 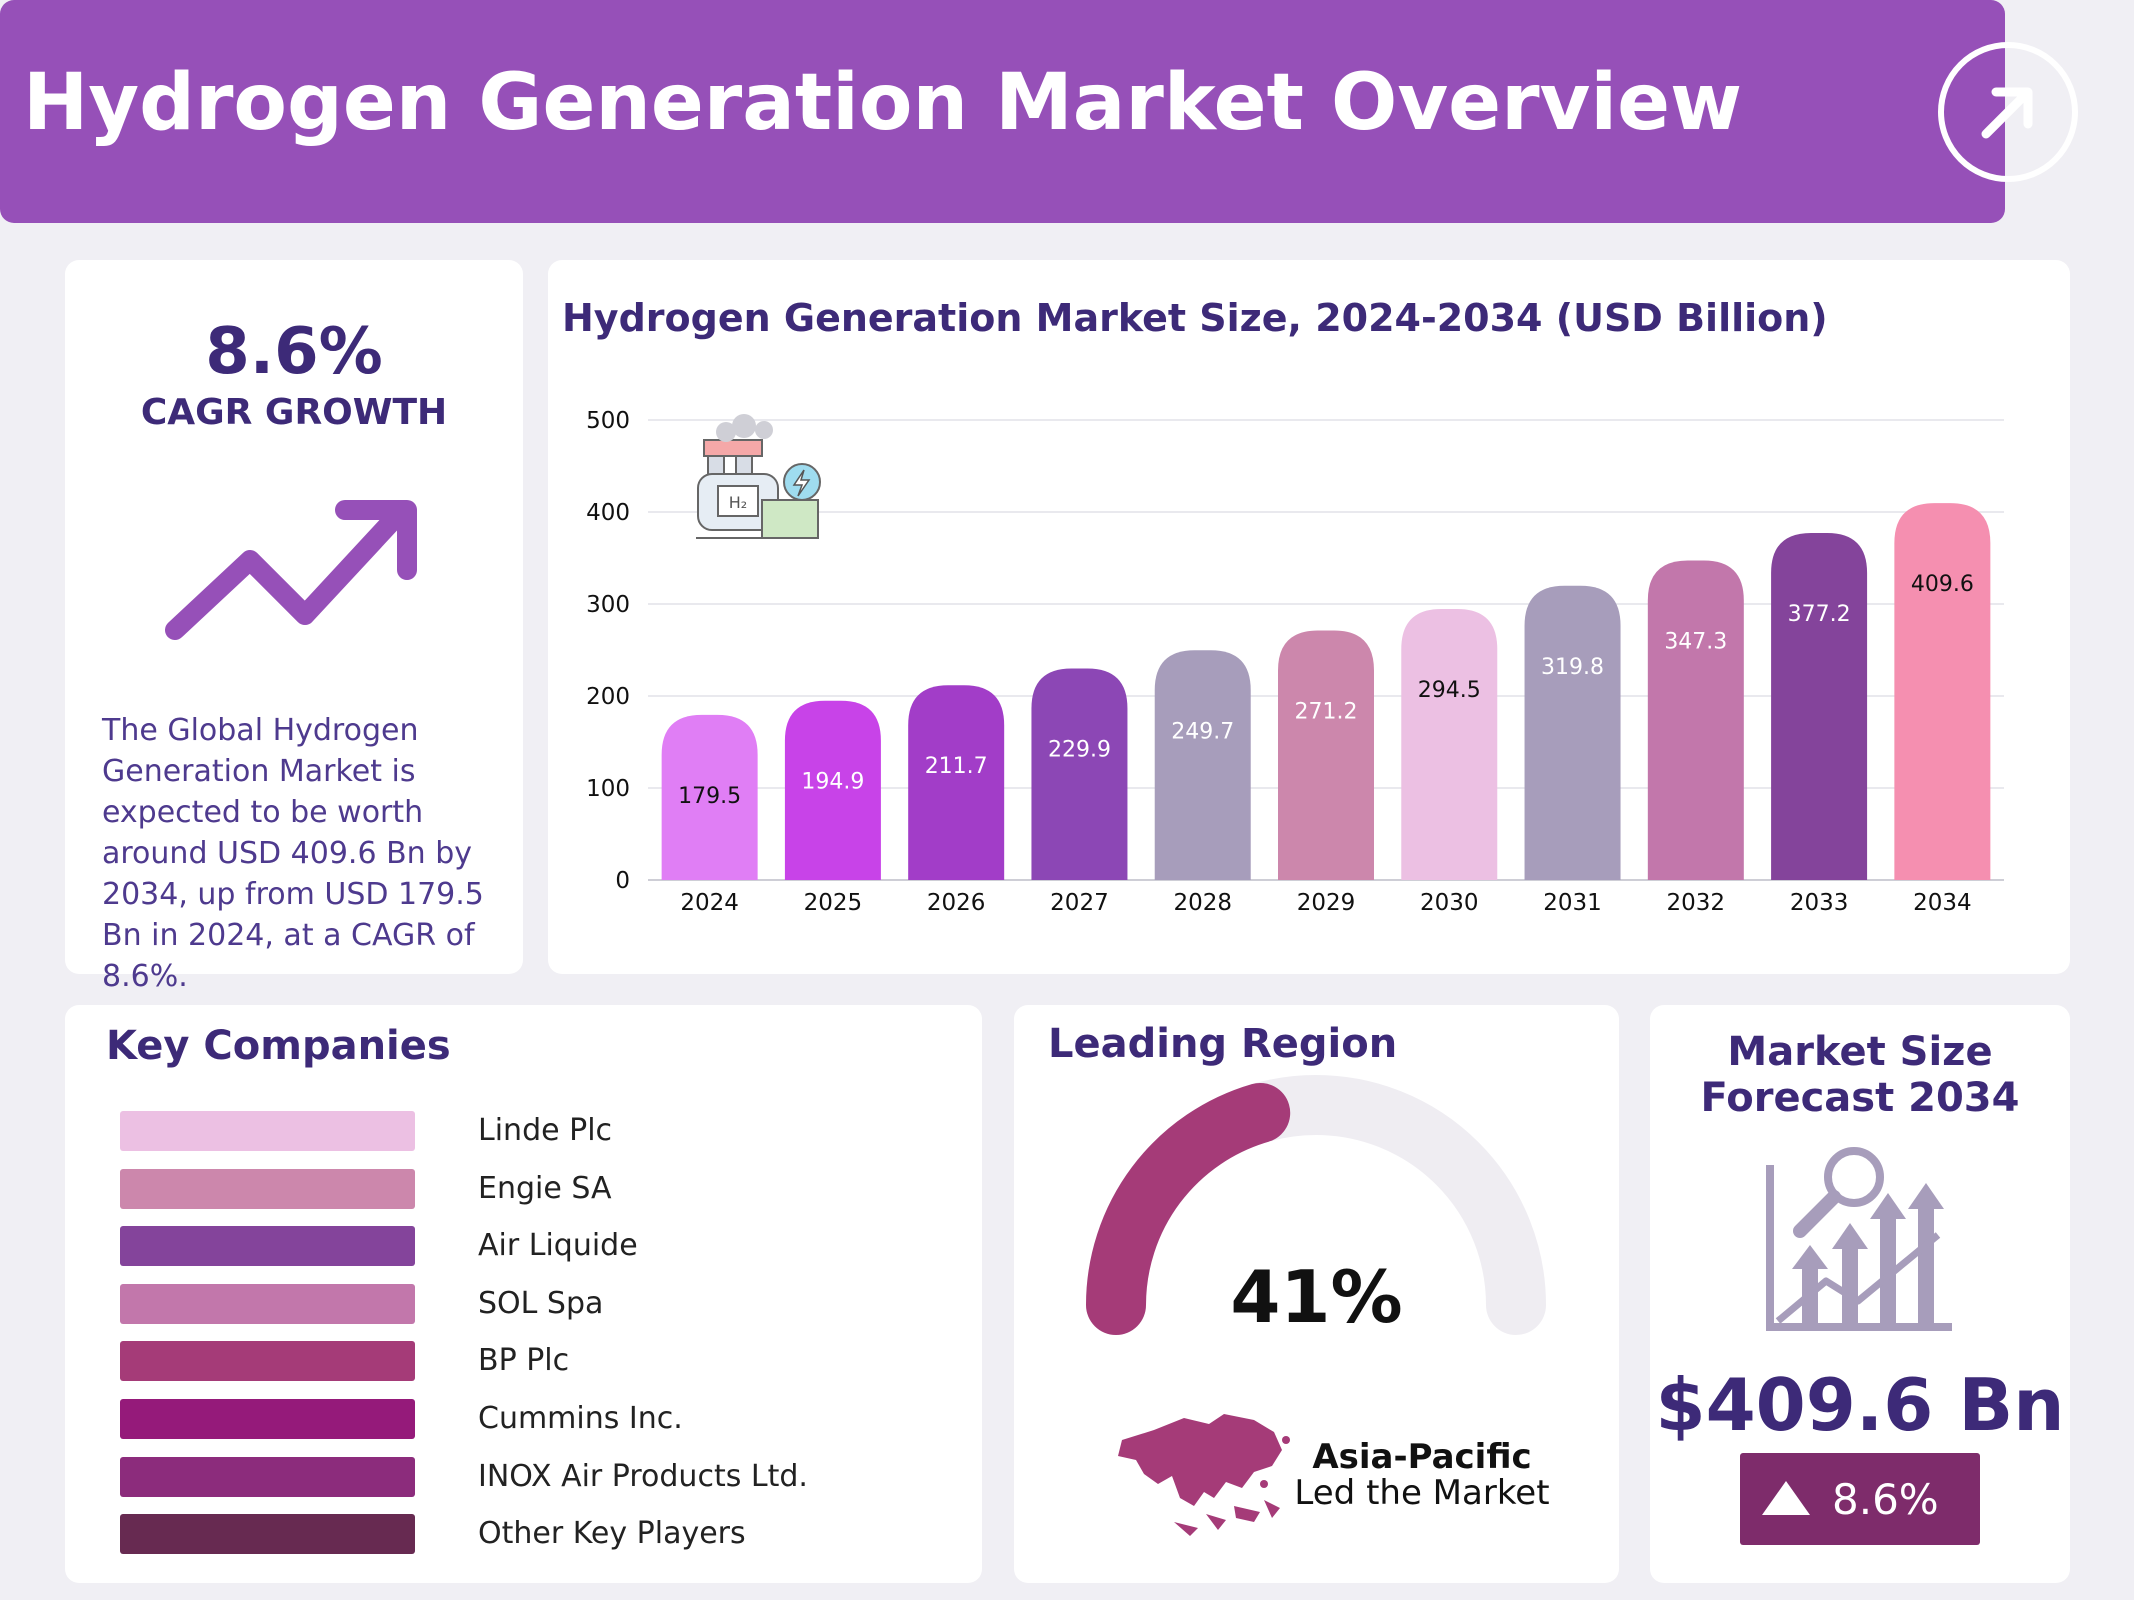 I want to click on company-row: SOL Spa, so click(x=520, y=1303).